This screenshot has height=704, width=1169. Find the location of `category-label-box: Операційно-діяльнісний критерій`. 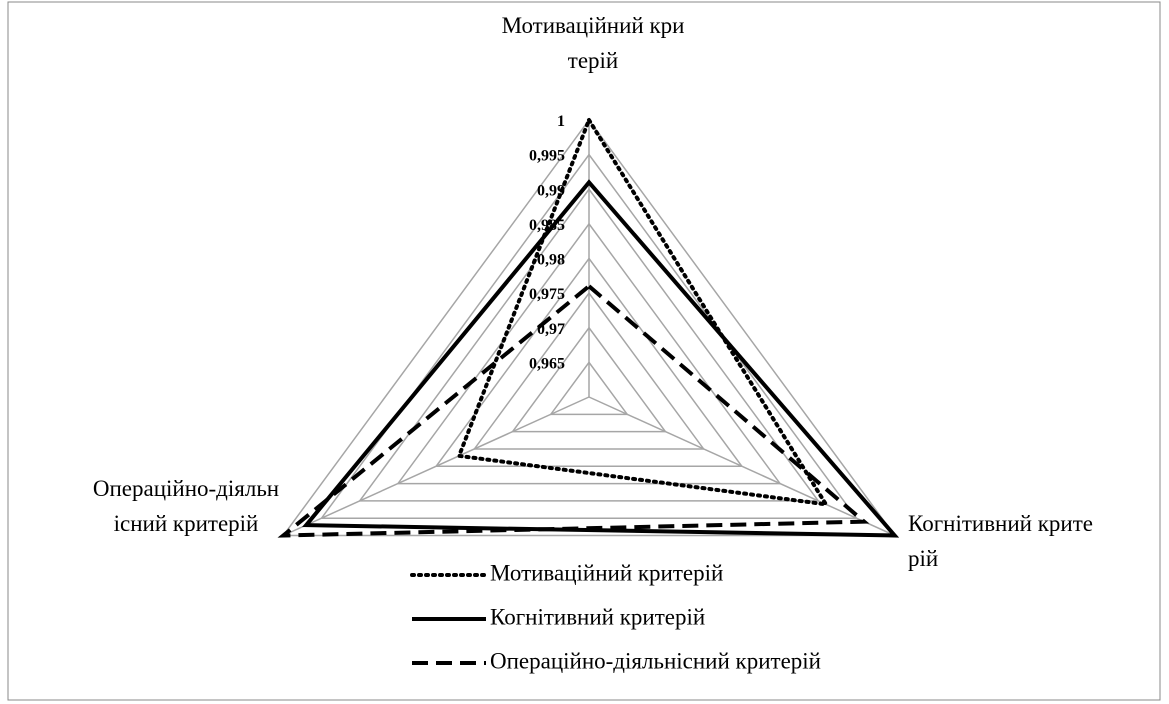

category-label-box: Операційно-діяльнісний критерій is located at coordinates (186, 506).